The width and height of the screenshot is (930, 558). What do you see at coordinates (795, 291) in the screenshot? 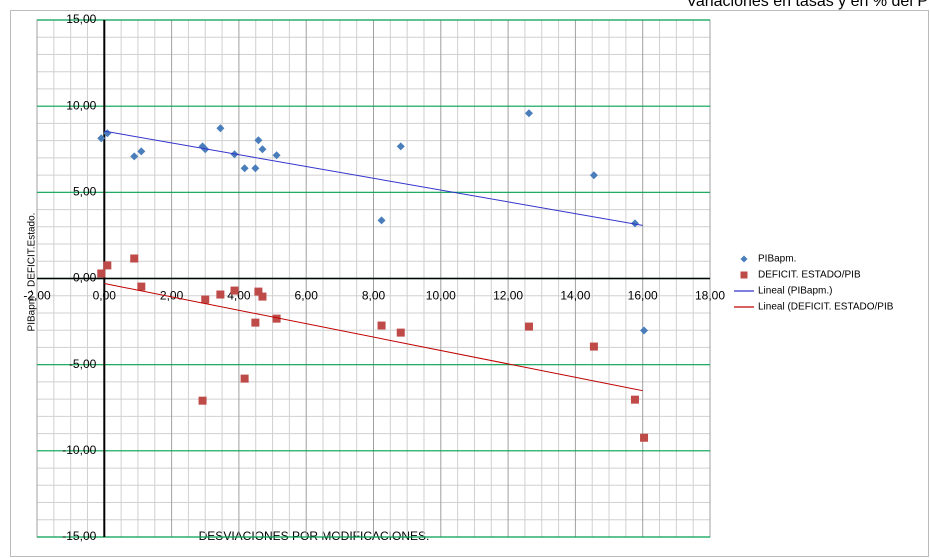
I see `legend-label: Lineal (PIBapm.)` at bounding box center [795, 291].